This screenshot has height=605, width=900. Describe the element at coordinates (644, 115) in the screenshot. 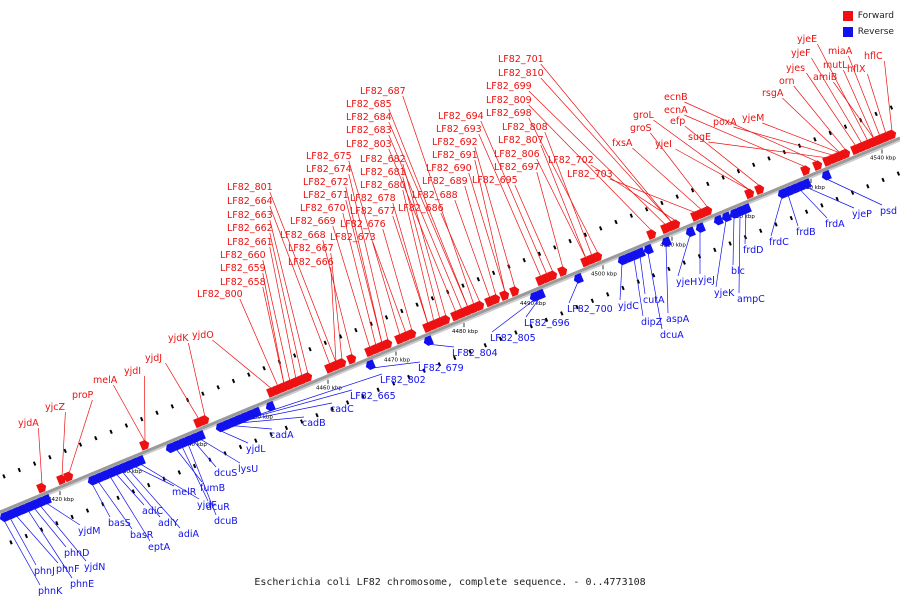

I see `forward-gene-label: groL` at that location.